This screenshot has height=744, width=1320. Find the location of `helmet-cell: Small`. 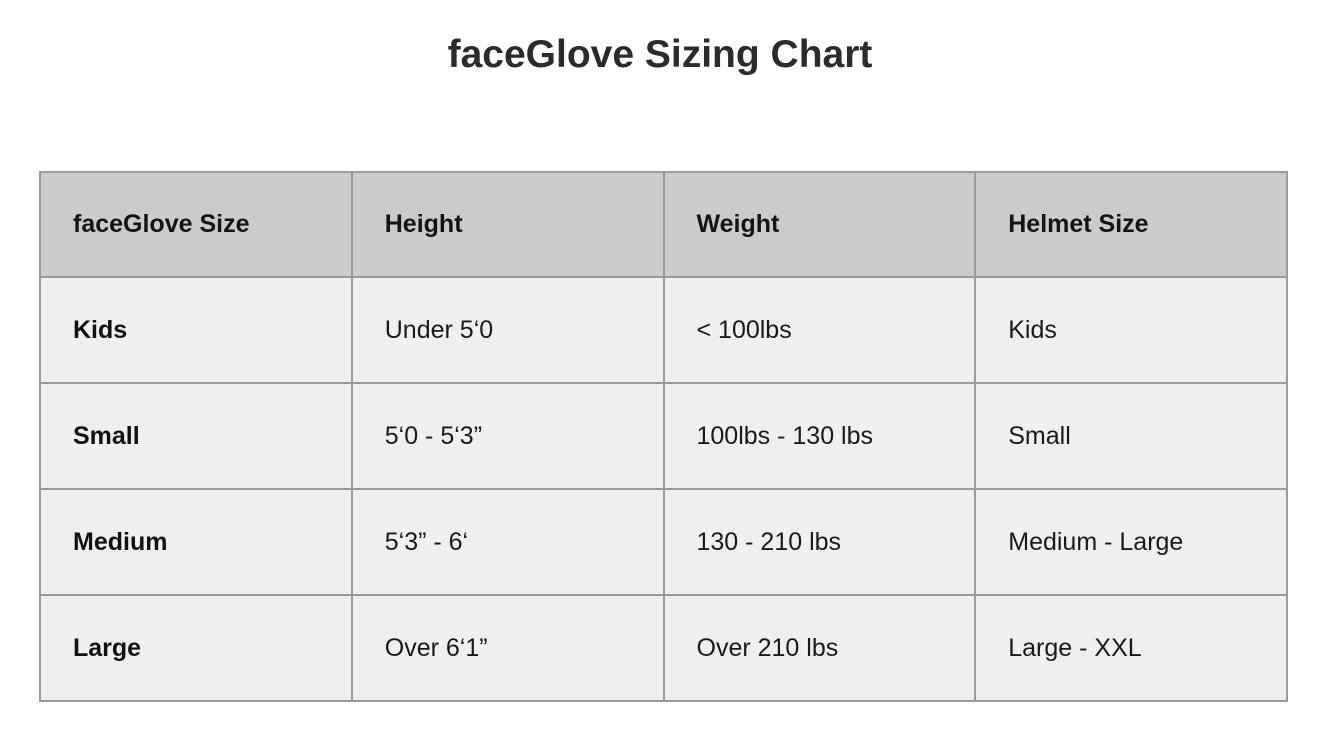

helmet-cell: Small is located at coordinates (1131, 436).